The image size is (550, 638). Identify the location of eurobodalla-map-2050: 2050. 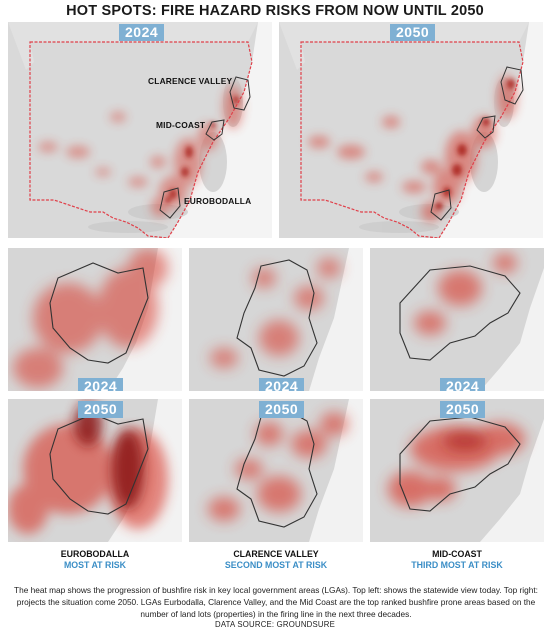
(95, 470).